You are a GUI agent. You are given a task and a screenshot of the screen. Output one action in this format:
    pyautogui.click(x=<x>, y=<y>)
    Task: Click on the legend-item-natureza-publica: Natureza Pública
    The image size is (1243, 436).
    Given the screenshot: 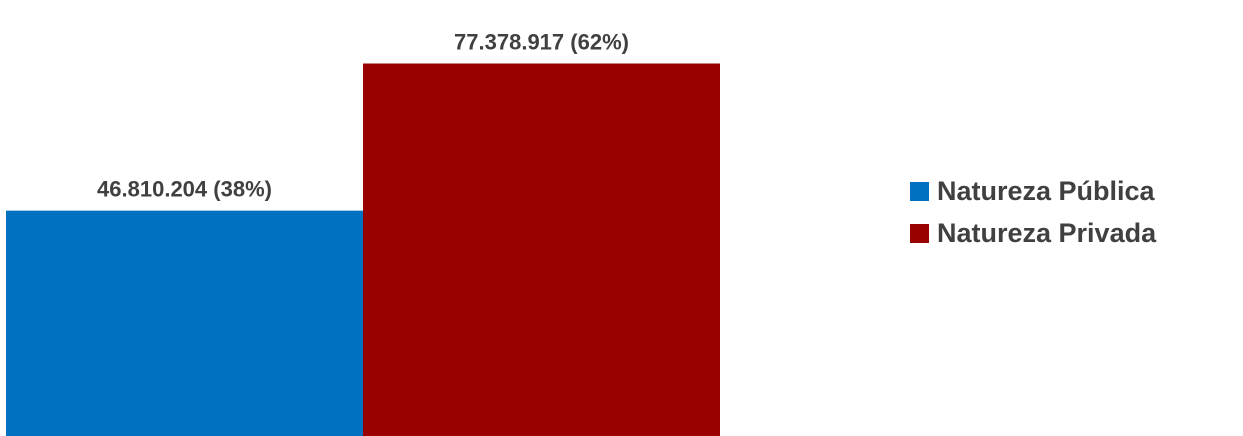 What is the action you would take?
    pyautogui.click(x=1033, y=191)
    